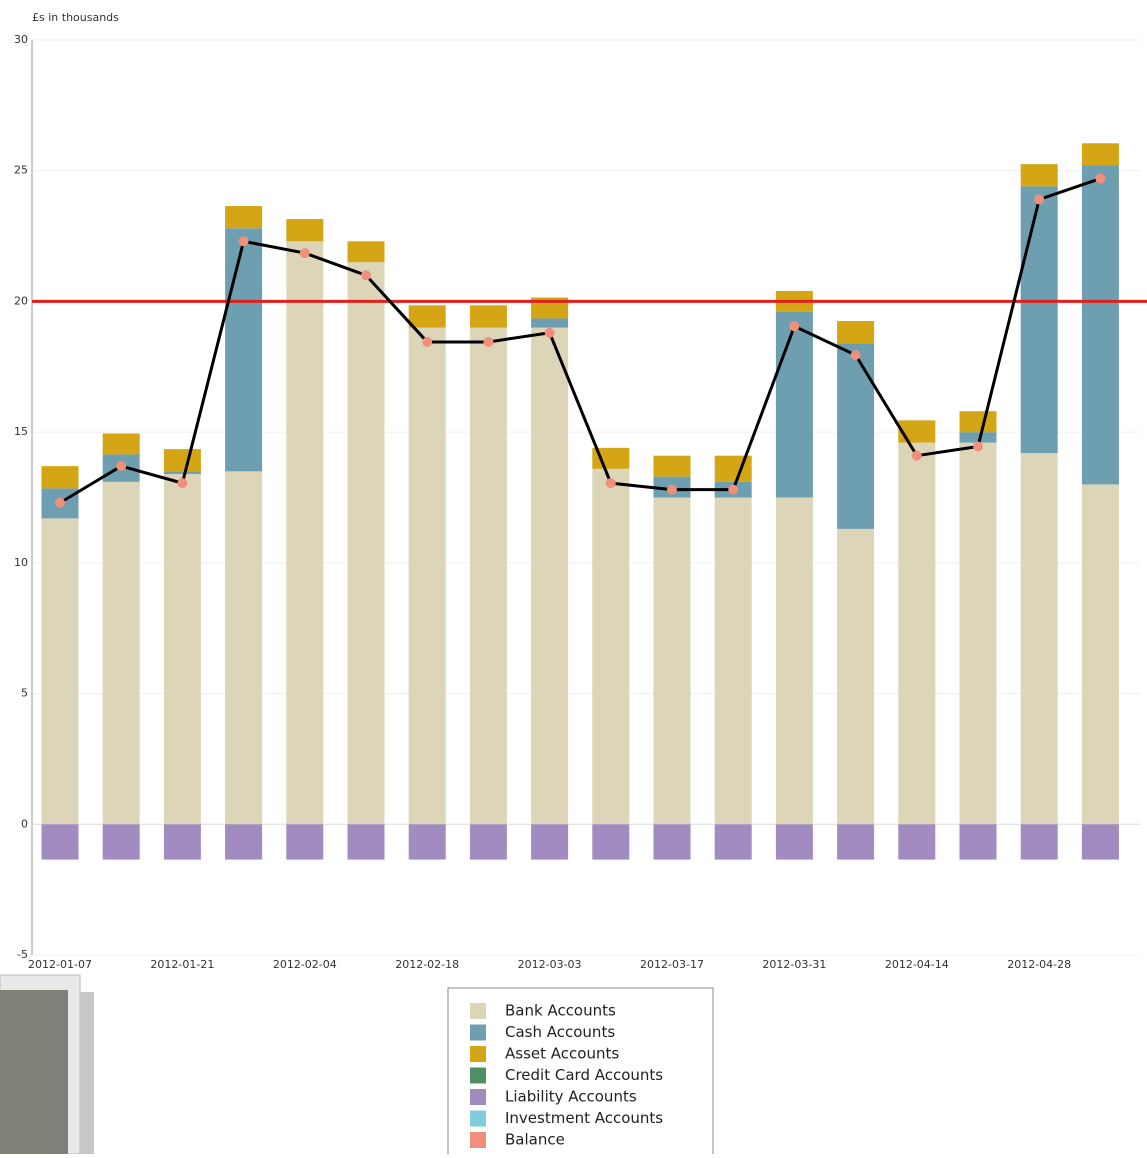  Describe the element at coordinates (182, 964) in the screenshot. I see `x-tick-label: 2012-01-21` at that location.